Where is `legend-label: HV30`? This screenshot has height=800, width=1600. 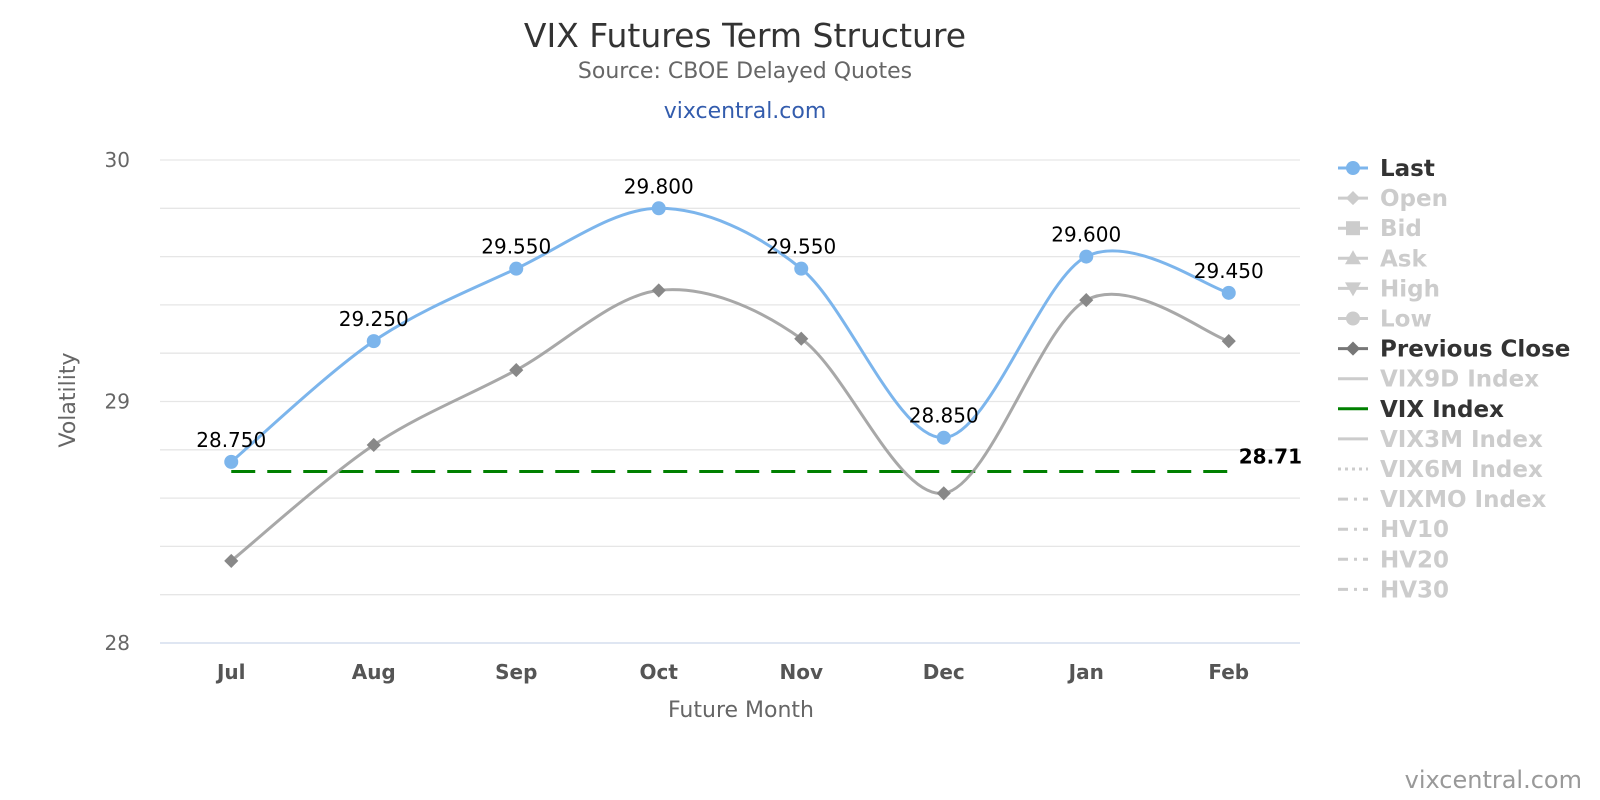
legend-label: HV30 is located at coordinates (1414, 590).